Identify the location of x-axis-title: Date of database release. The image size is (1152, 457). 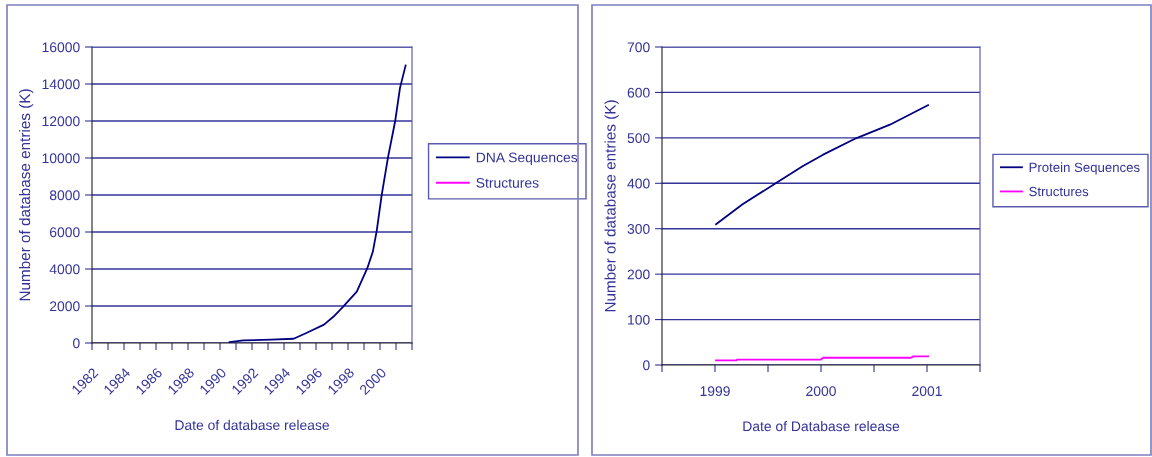
(252, 425).